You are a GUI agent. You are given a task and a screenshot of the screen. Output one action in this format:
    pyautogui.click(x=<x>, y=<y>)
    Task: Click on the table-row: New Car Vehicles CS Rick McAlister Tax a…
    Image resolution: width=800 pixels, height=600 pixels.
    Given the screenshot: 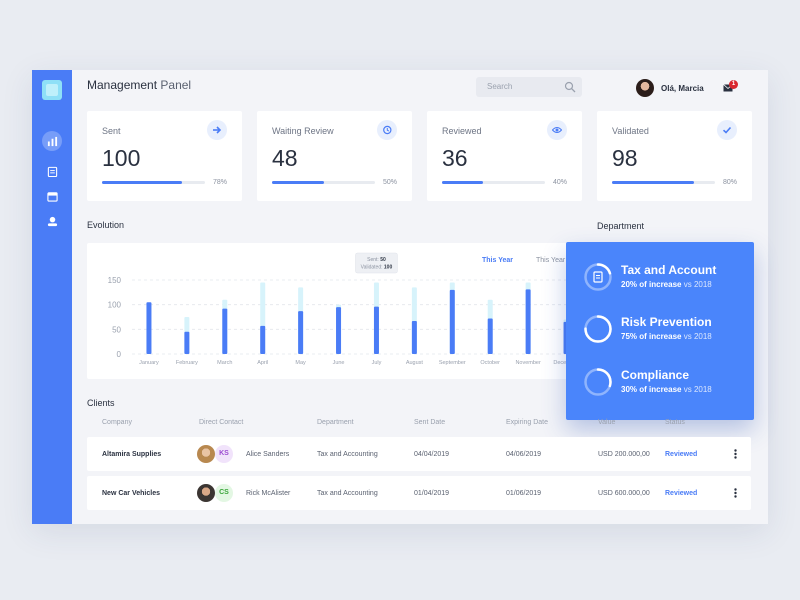 What is the action you would take?
    pyautogui.click(x=419, y=493)
    